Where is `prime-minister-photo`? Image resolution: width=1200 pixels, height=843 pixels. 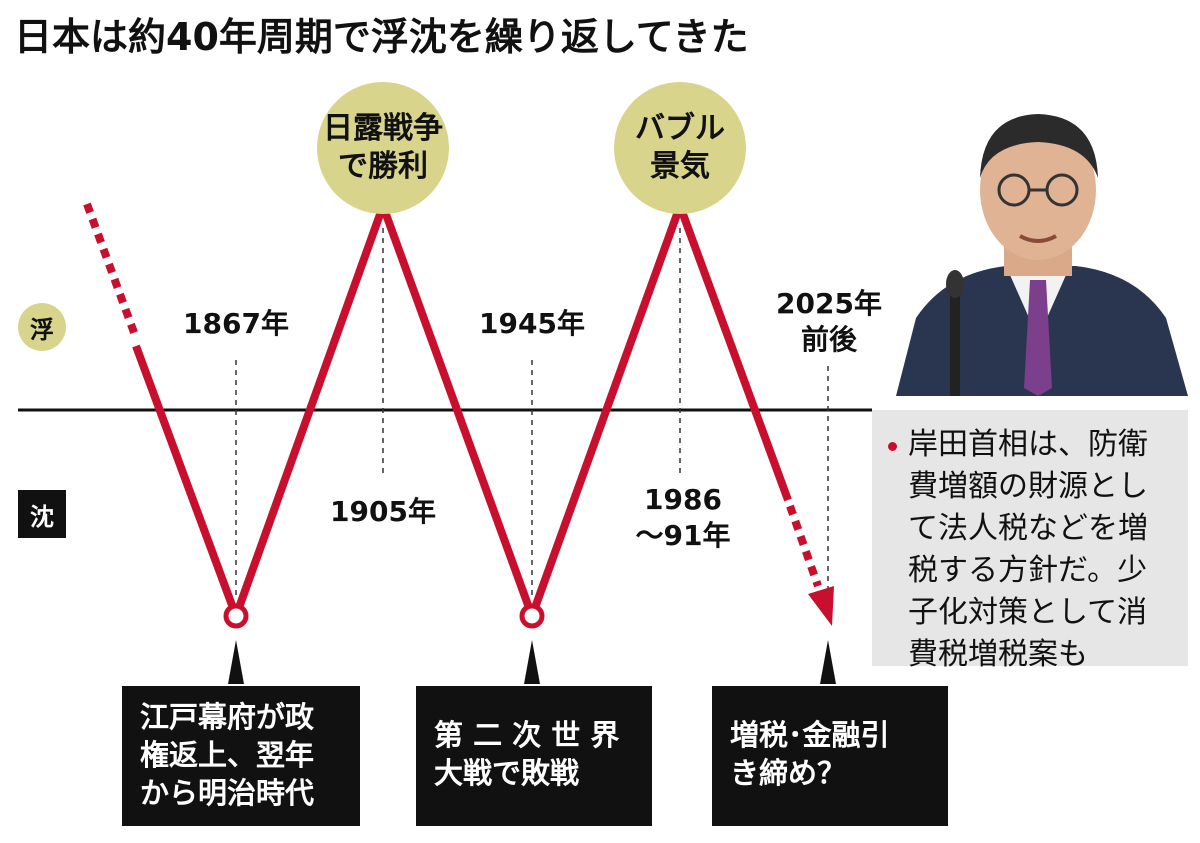 prime-minister-photo is located at coordinates (1037, 247).